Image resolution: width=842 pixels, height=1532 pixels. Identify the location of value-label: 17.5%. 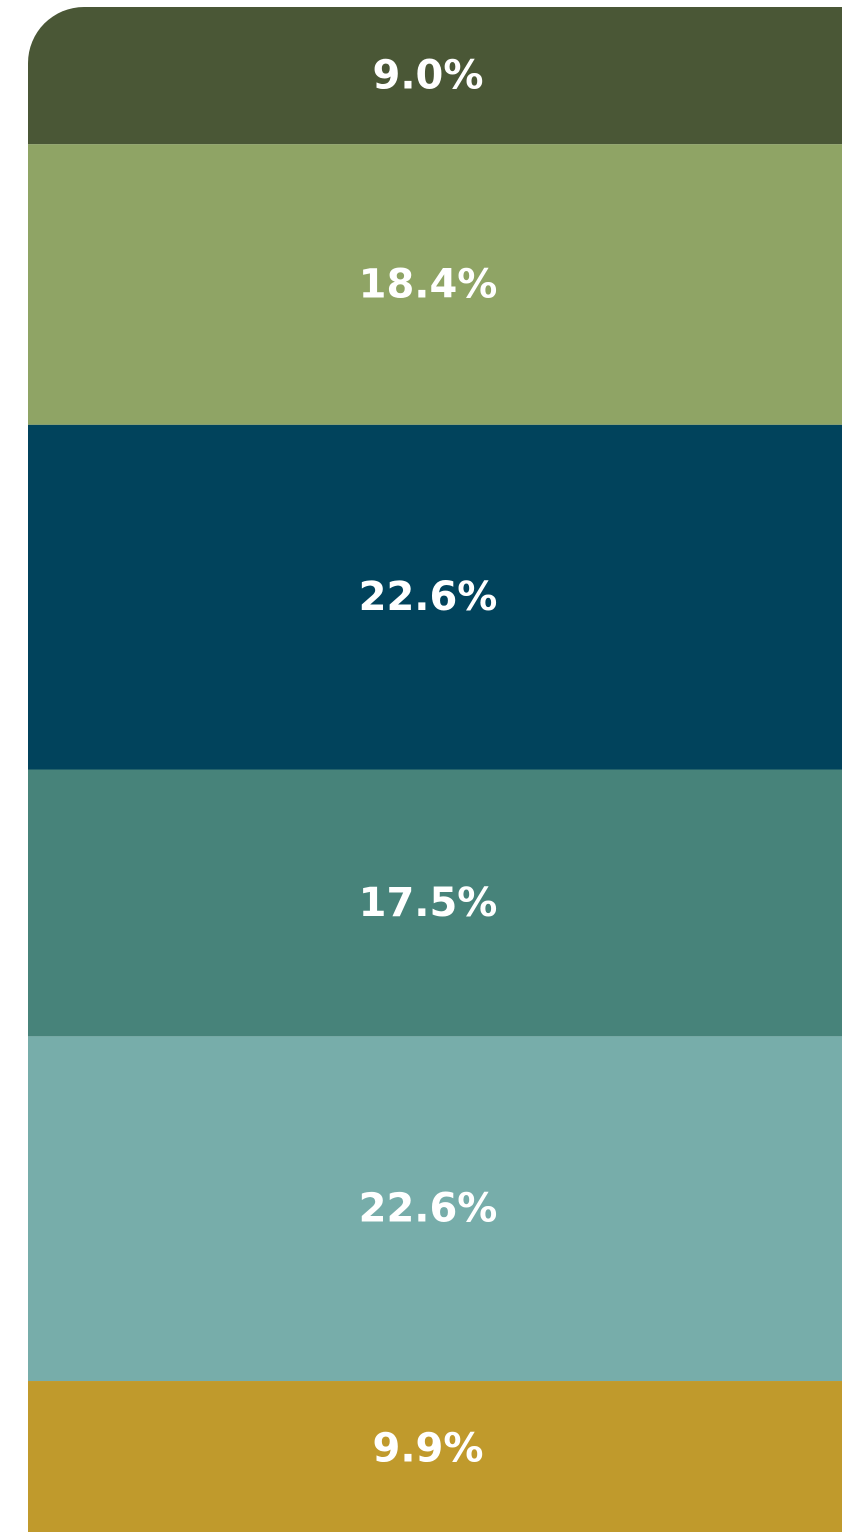
(428, 903).